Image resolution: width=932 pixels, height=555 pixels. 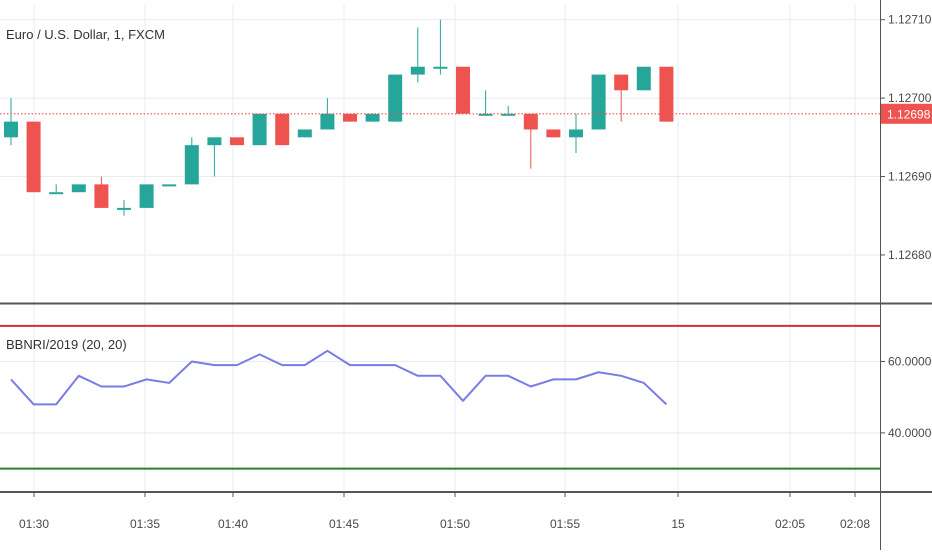 I want to click on last-price-badge, so click(x=906, y=113).